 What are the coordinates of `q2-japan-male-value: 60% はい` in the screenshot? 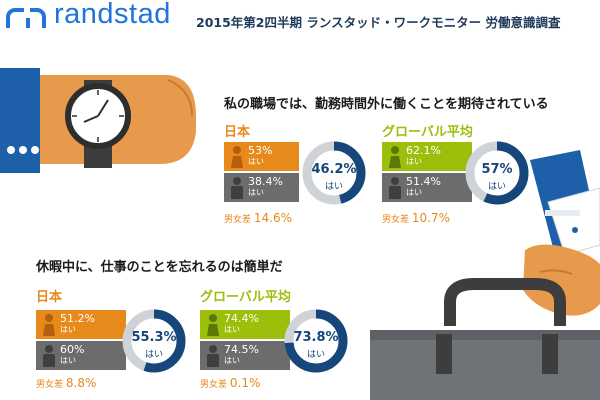 It's located at (72, 354).